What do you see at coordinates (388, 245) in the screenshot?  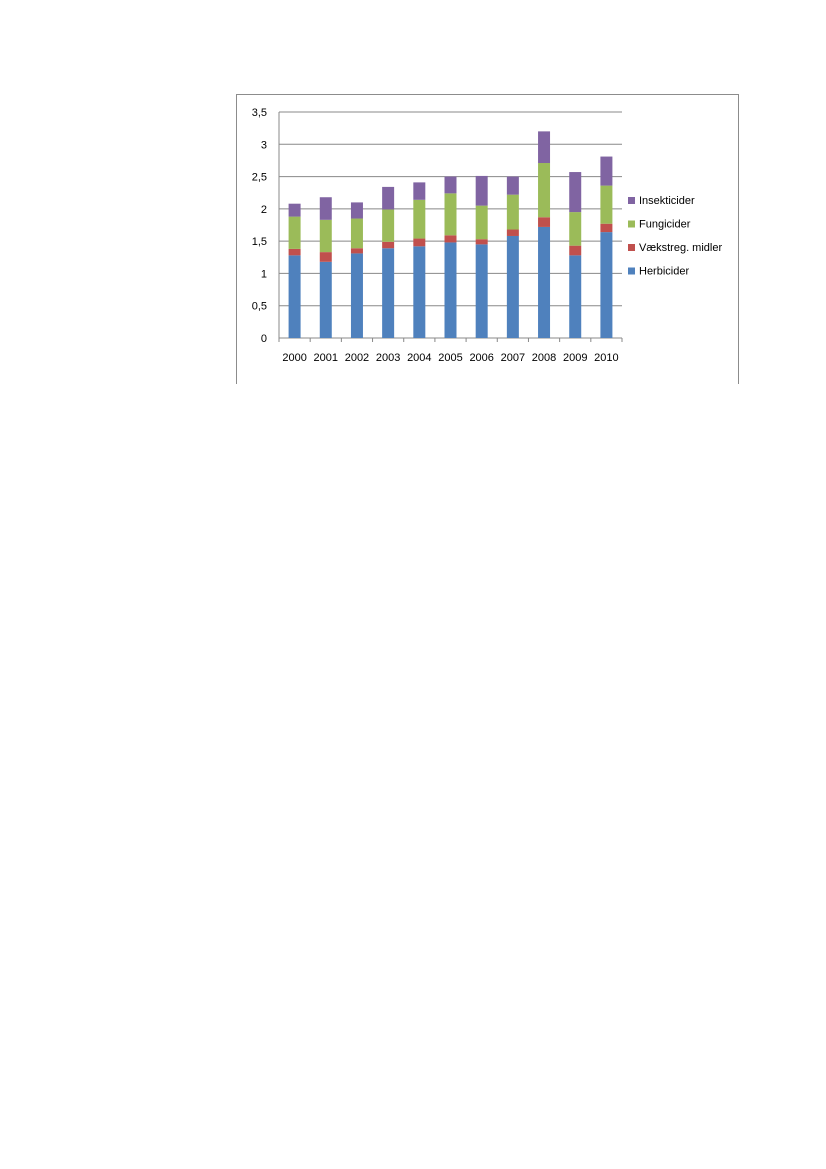 I see `bar-segment-vækstreg-midler-2003` at bounding box center [388, 245].